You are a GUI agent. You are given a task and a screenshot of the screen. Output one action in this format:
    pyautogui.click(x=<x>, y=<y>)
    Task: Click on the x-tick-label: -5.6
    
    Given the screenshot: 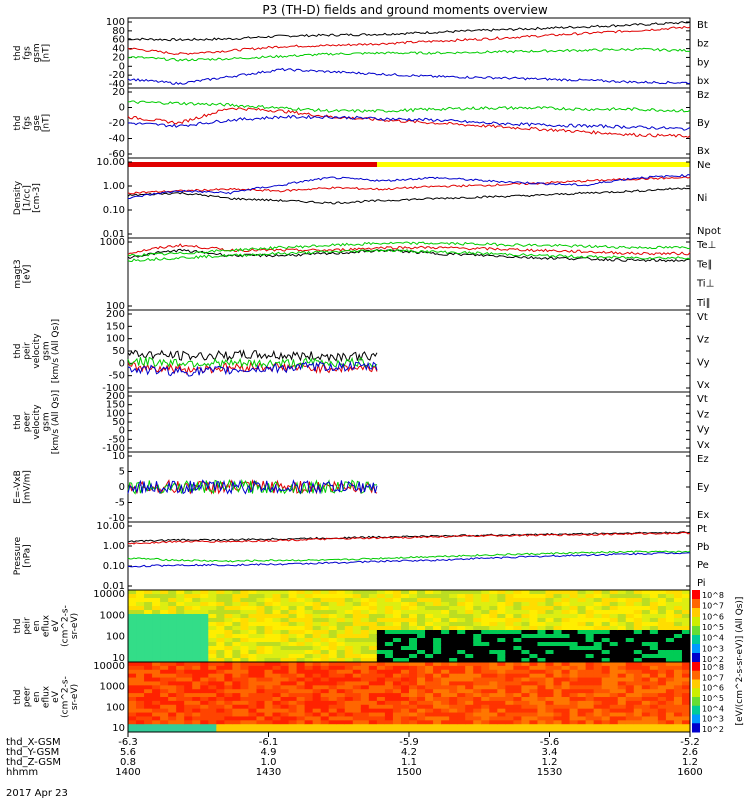 What is the action you would take?
    pyautogui.click(x=550, y=742)
    